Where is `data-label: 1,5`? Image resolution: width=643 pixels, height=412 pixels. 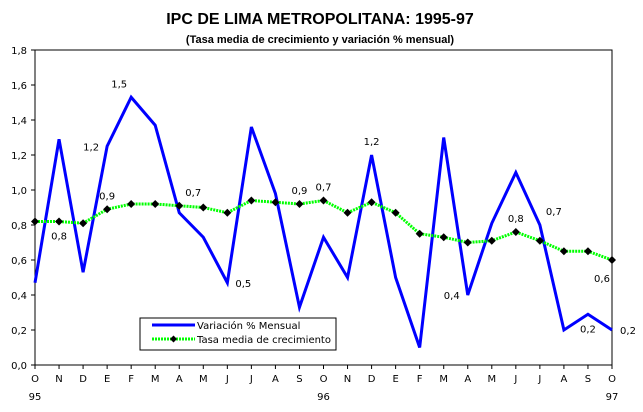
data-label: 1,5 is located at coordinates (119, 84).